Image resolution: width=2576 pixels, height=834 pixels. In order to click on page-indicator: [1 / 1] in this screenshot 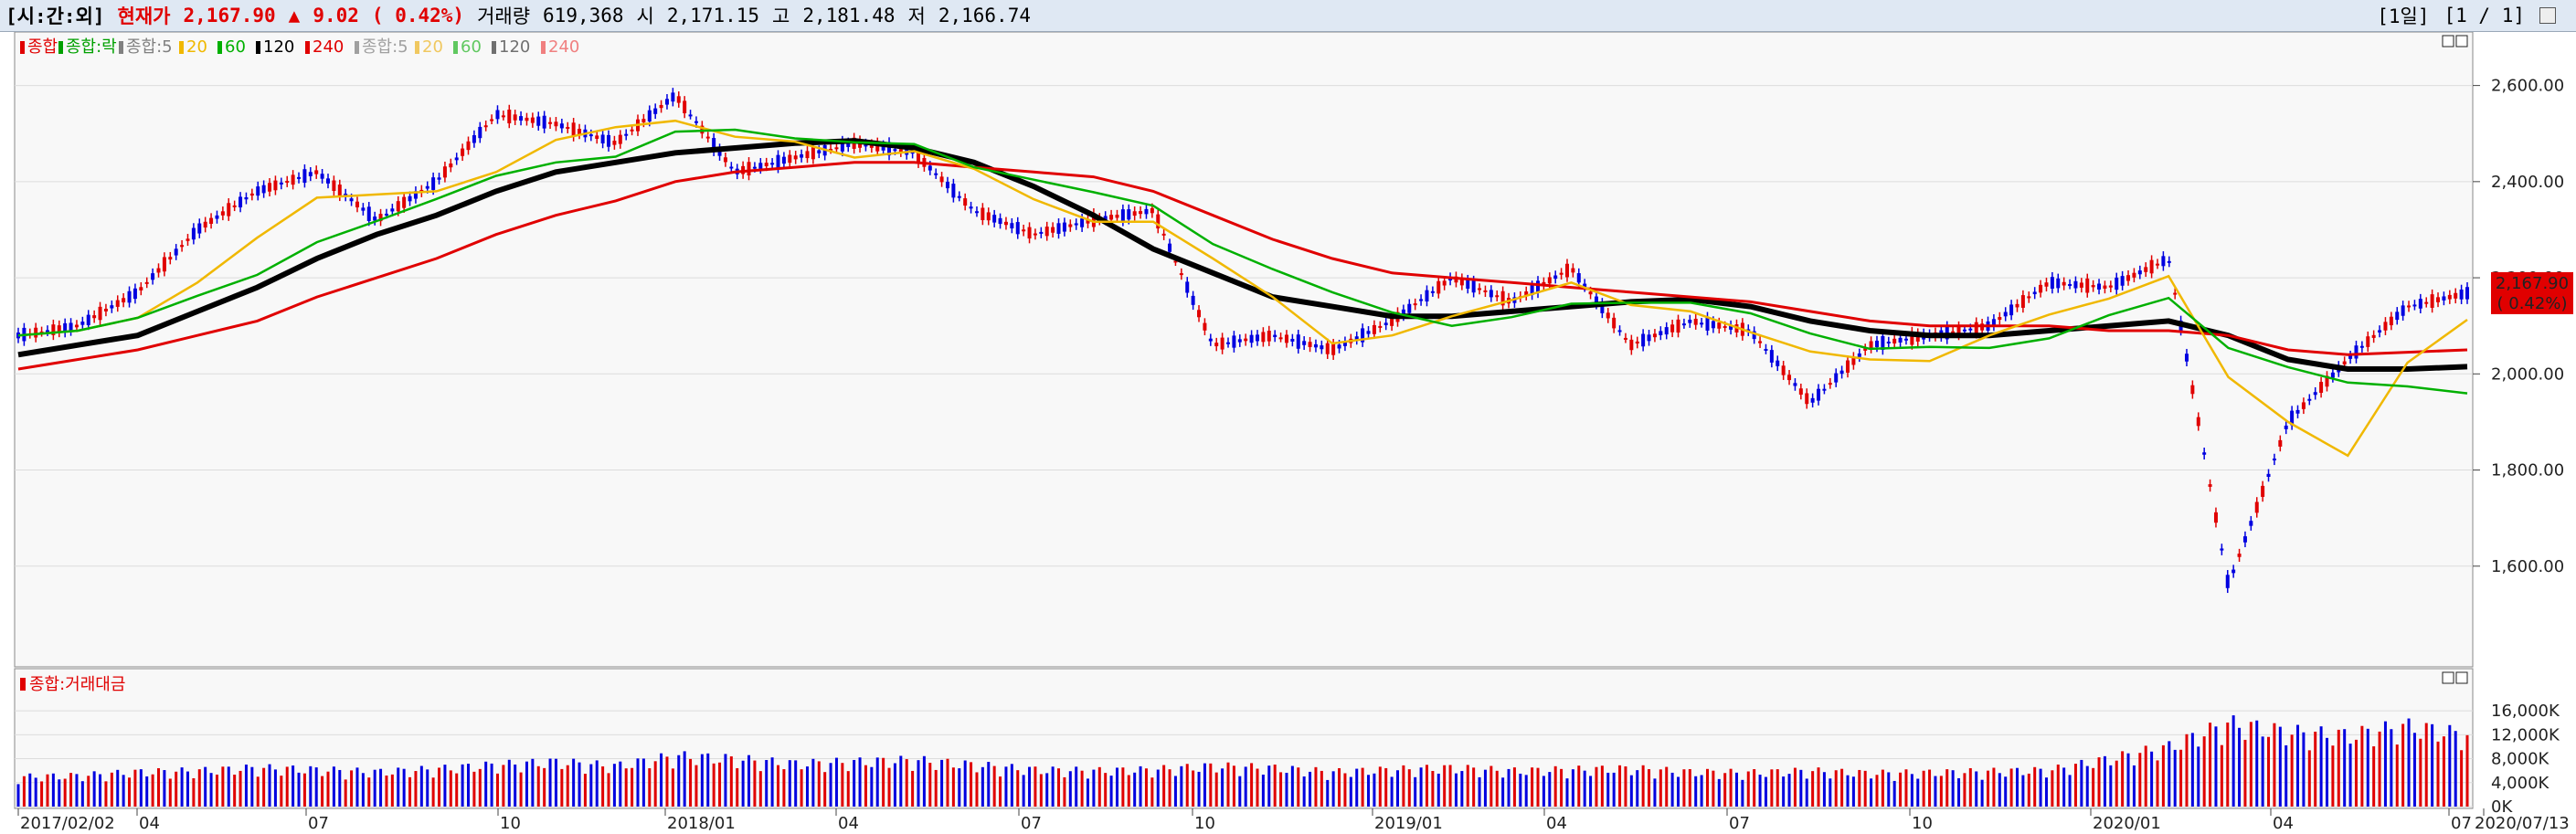, I will do `click(2484, 15)`.